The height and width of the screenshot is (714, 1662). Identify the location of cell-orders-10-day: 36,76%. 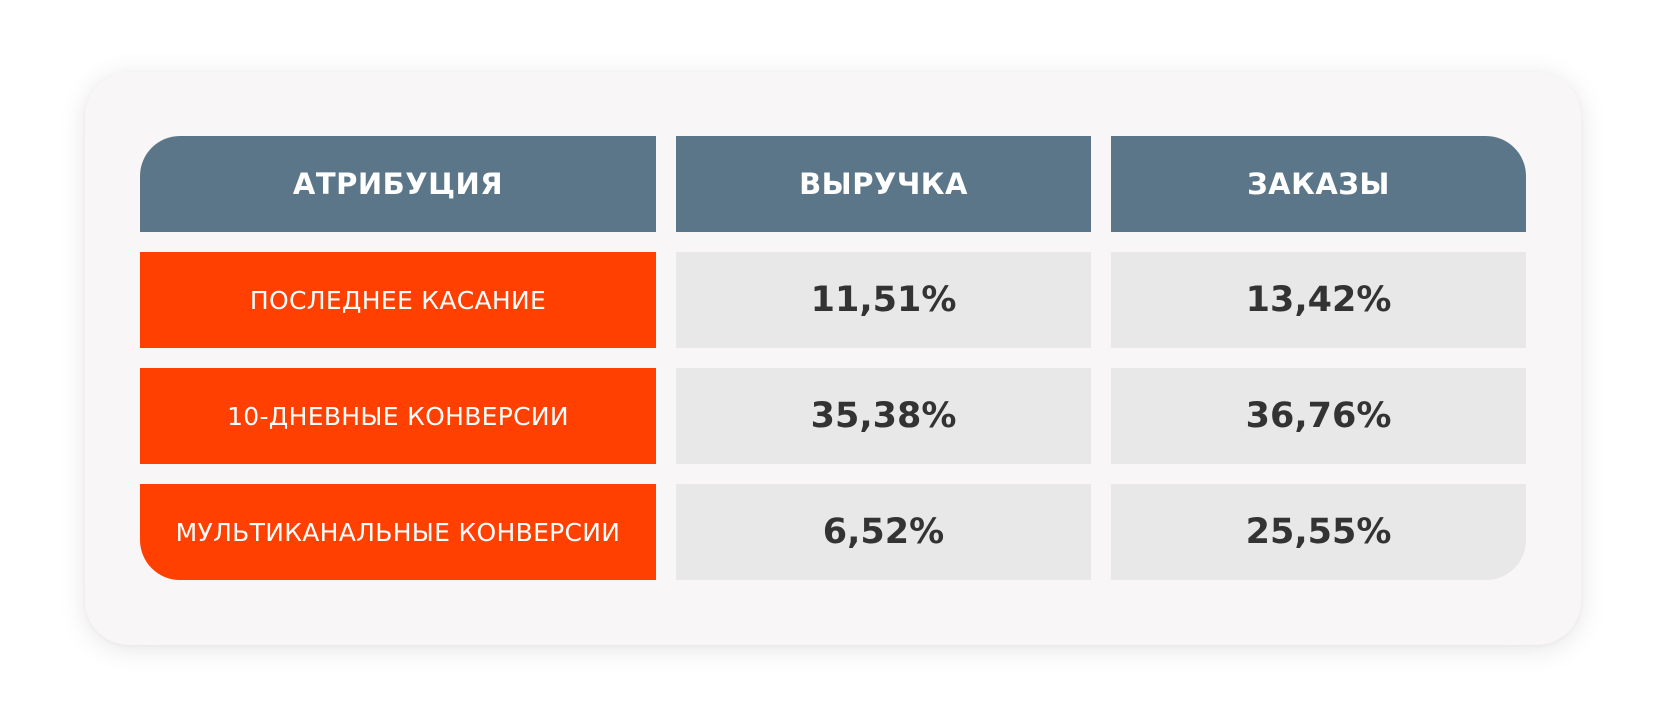
(1318, 416).